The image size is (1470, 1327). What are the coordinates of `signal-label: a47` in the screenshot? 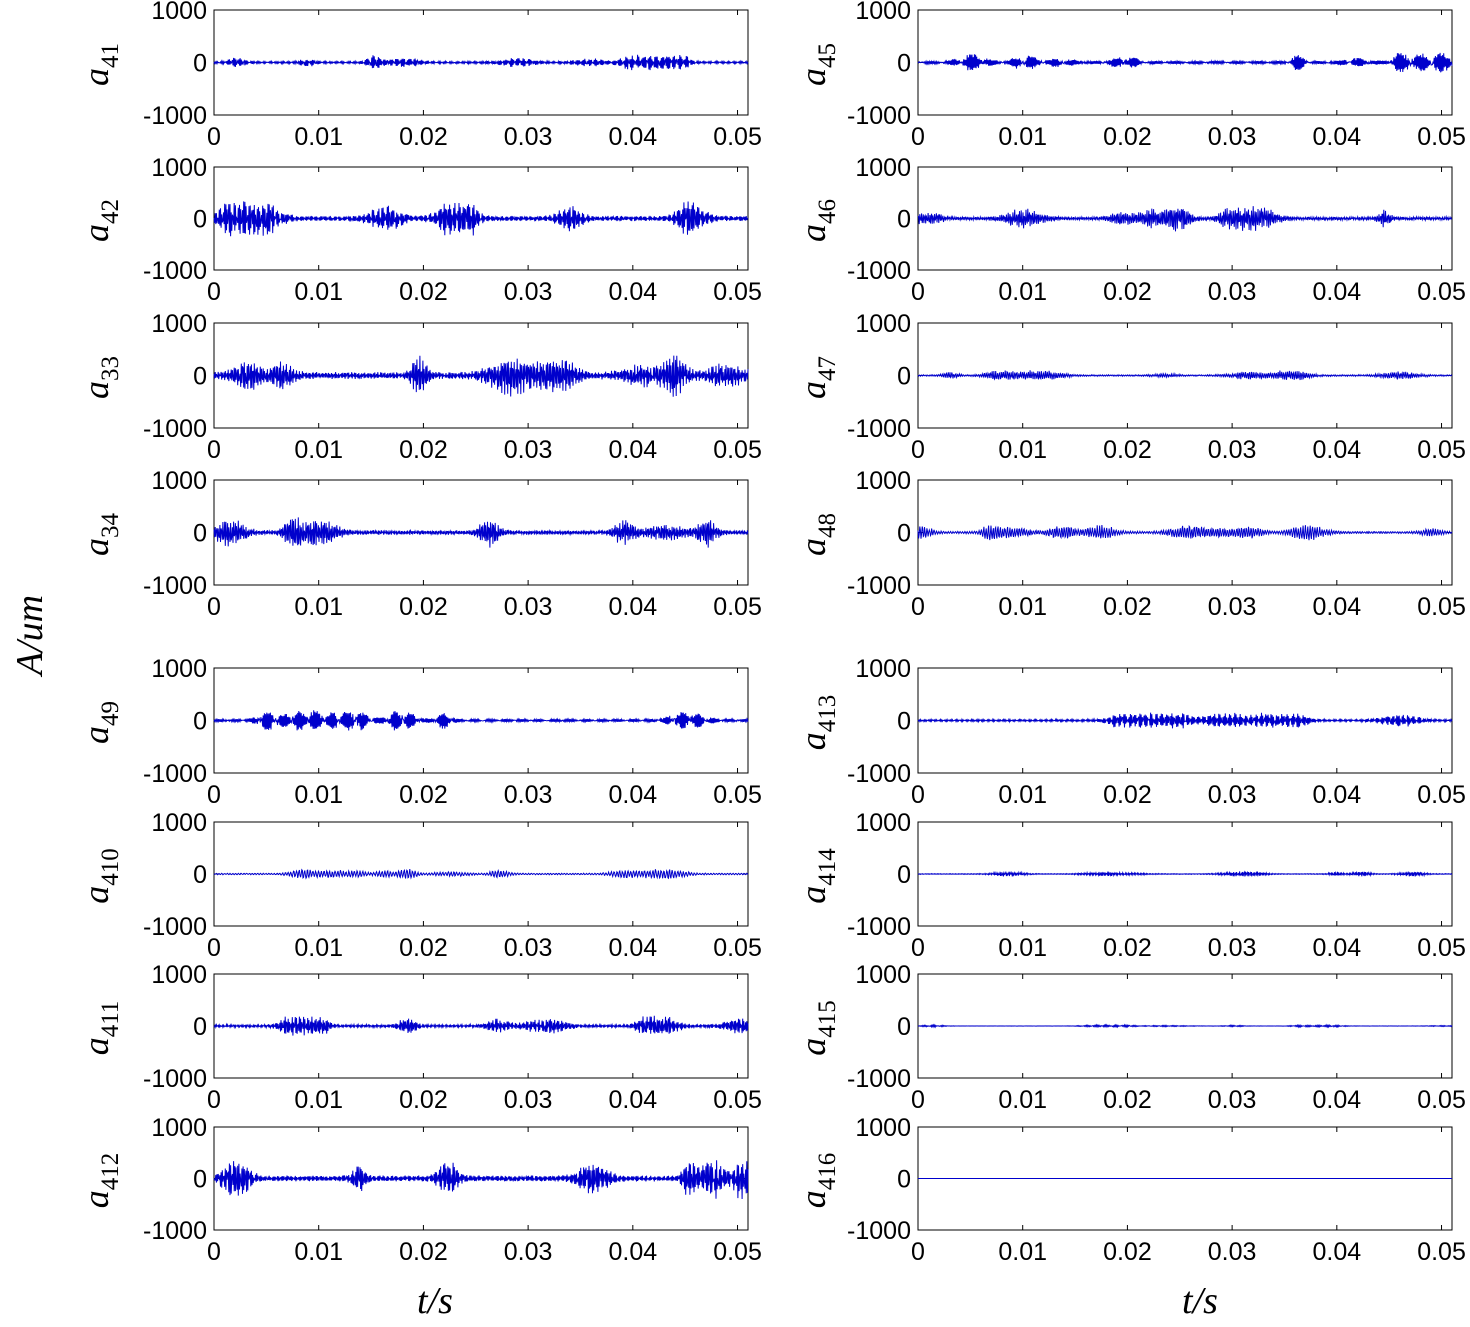 It's located at (817, 377).